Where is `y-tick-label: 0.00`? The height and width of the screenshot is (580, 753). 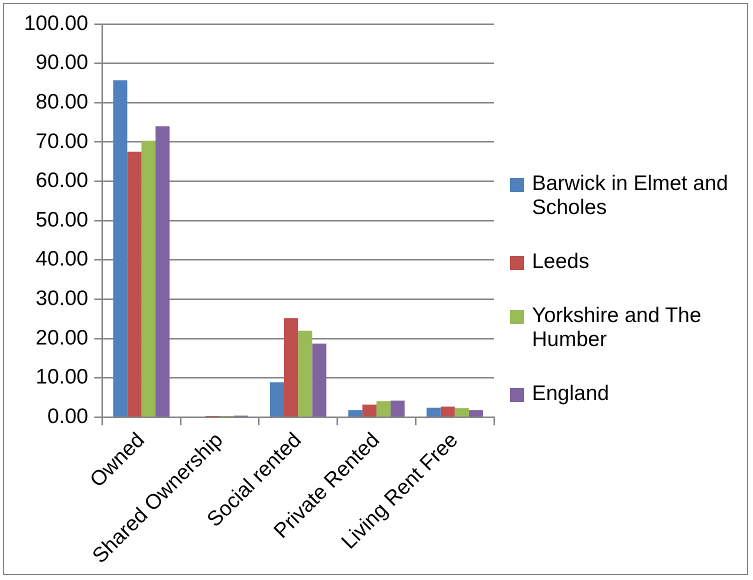
y-tick-label: 0.00 is located at coordinates (67, 416).